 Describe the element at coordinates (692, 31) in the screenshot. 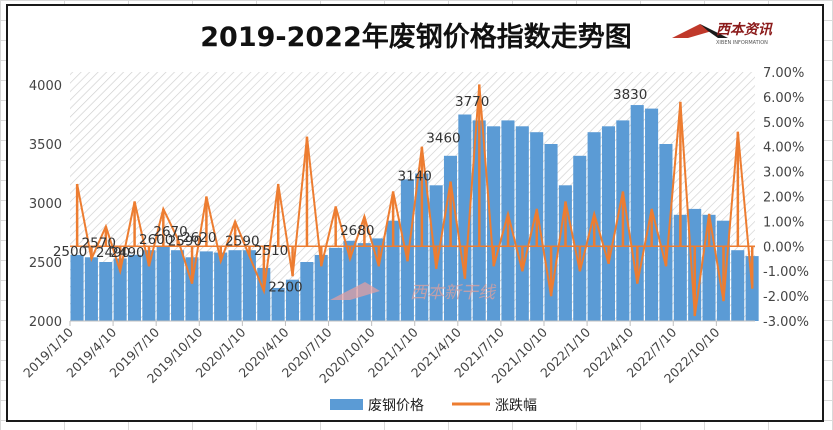

I see `logo-roof-icon` at that location.